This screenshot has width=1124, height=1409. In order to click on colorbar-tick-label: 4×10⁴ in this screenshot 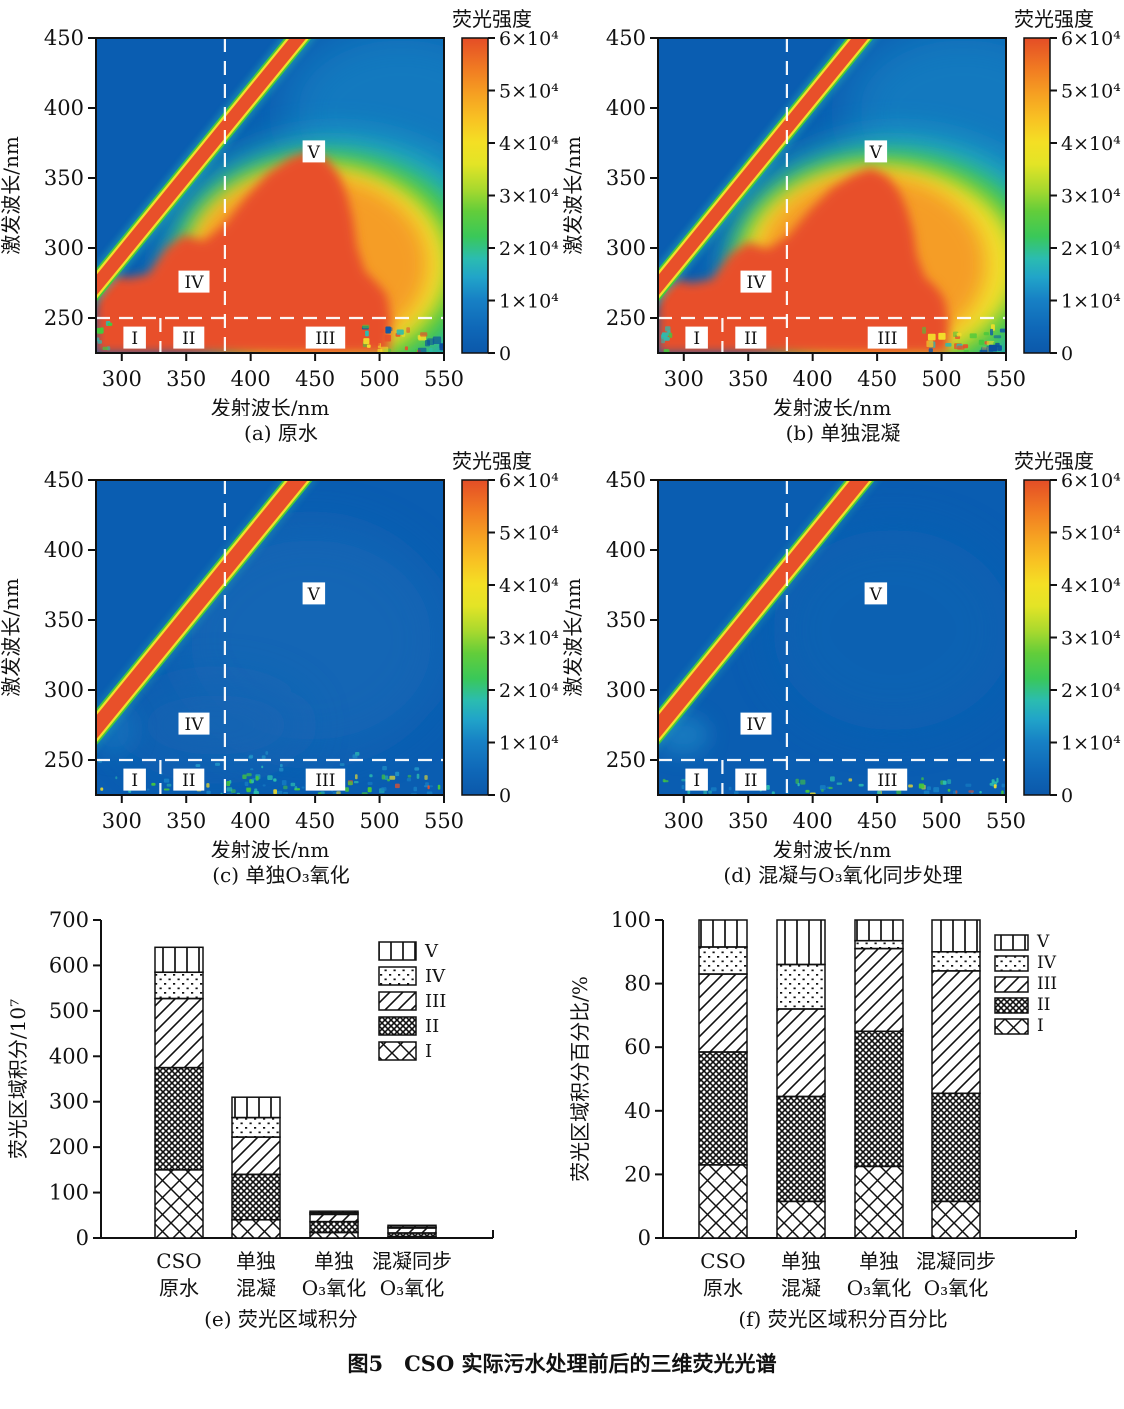, I will do `click(1091, 144)`.